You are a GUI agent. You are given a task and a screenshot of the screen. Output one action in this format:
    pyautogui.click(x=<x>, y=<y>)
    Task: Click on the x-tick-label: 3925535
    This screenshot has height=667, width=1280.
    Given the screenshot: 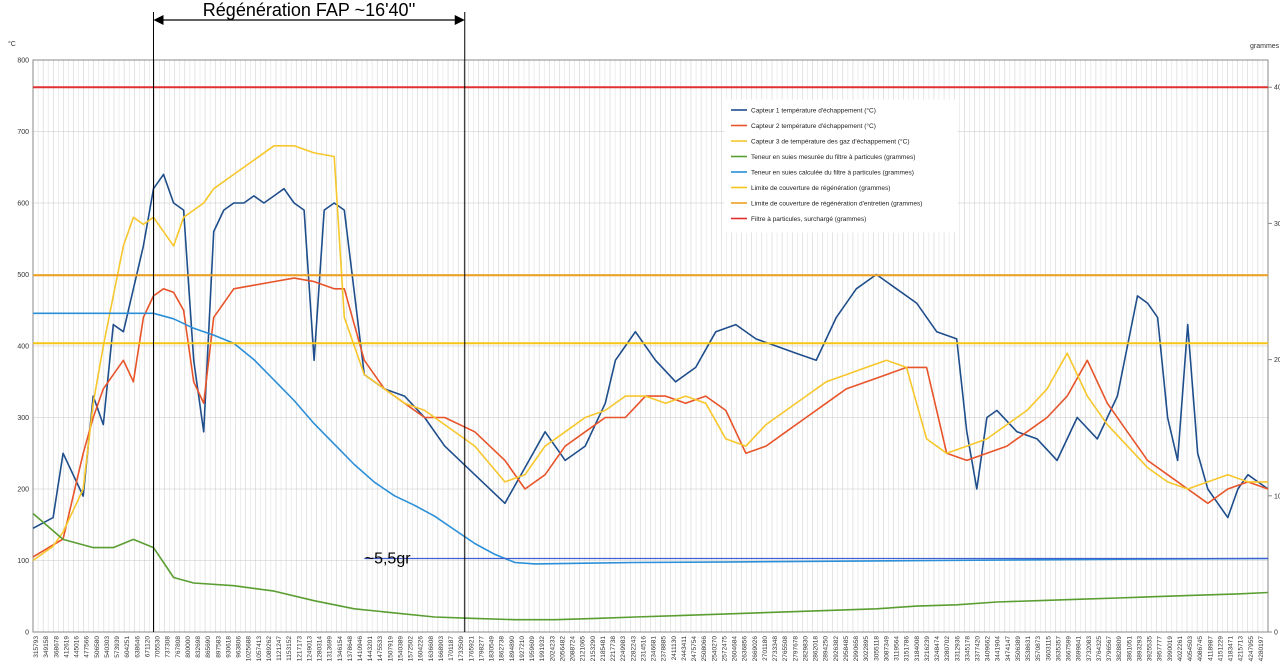 What is the action you would take?
    pyautogui.click(x=1150, y=649)
    